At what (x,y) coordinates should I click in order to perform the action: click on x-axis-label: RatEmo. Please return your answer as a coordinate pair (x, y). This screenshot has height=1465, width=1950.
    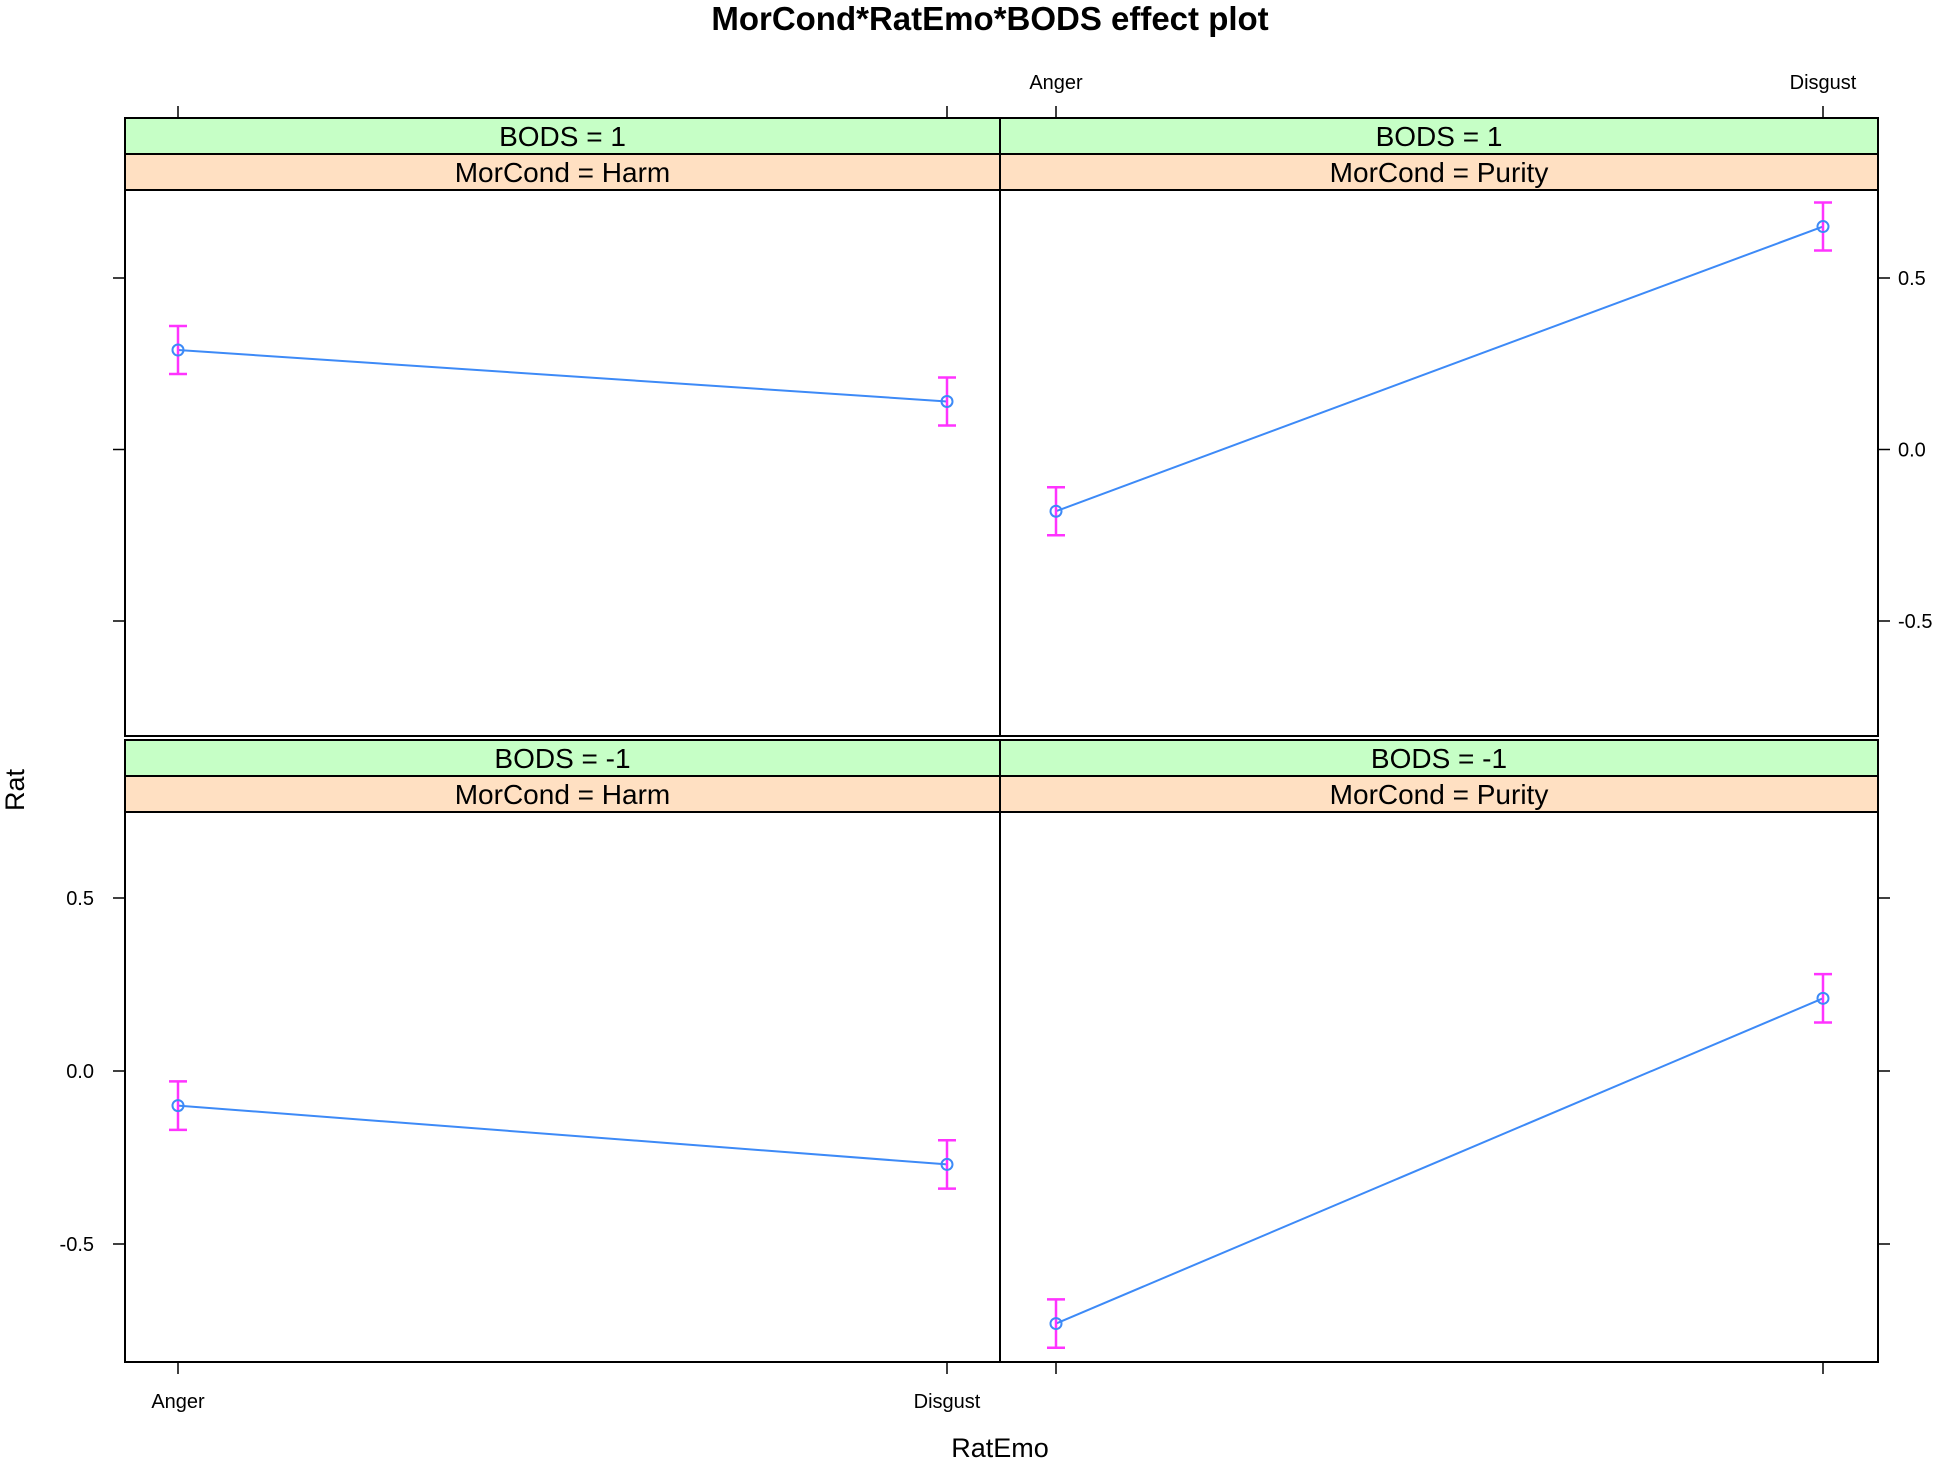
    Looking at the image, I should click on (1000, 1448).